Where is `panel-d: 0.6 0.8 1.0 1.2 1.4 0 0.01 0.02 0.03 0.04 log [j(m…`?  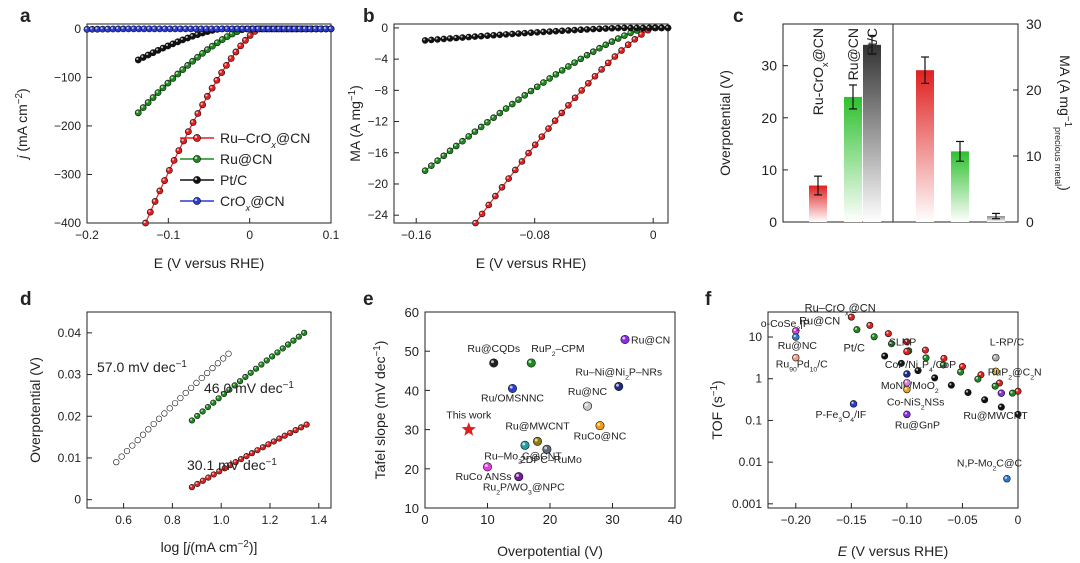 panel-d: 0.6 0.8 1.0 1.2 1.4 0 0.01 0.02 0.03 0.04 log [j(m… is located at coordinates (179, 433).